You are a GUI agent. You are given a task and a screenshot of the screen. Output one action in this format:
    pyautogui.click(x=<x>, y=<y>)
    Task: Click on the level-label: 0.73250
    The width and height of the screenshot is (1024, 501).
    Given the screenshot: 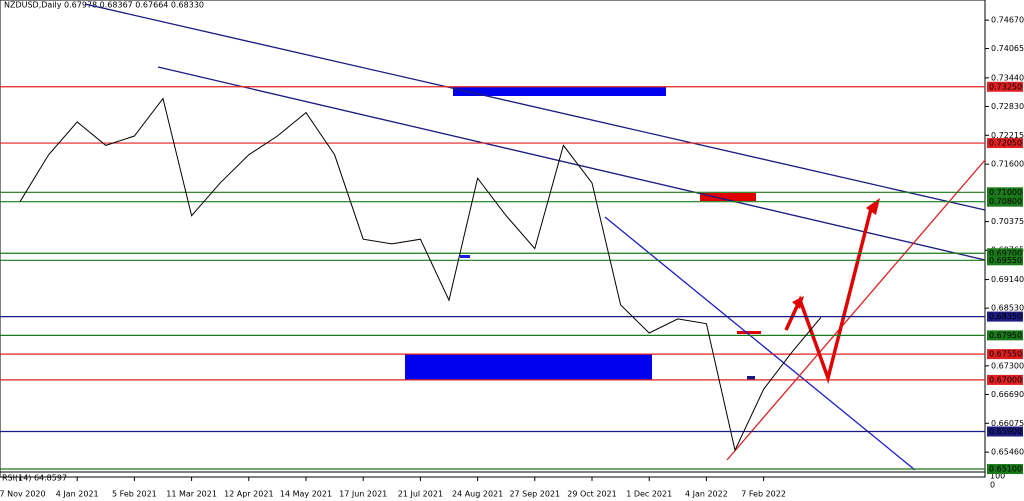 What is the action you would take?
    pyautogui.click(x=1005, y=86)
    